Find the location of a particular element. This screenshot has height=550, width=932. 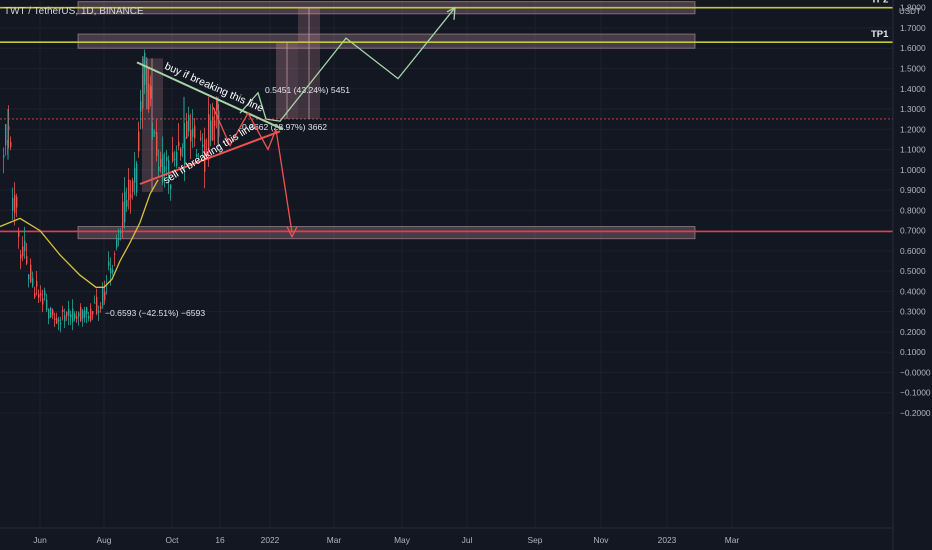

y-tick-label: 1.7000 is located at coordinates (913, 28).